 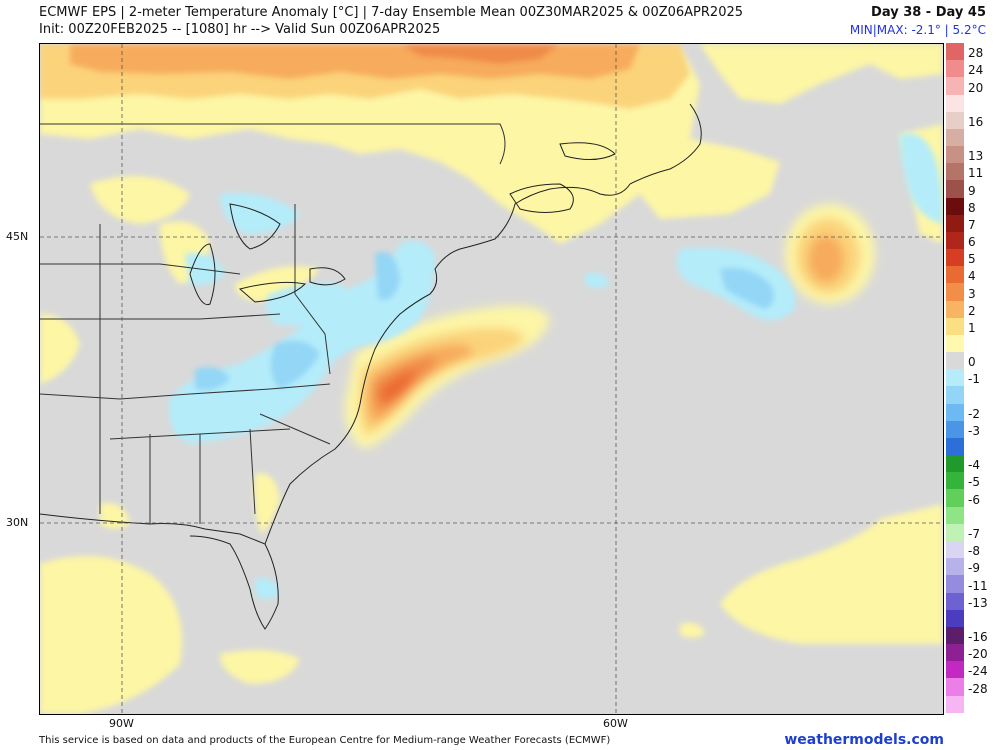 I want to click on legend-row: 5, so click(x=971, y=258).